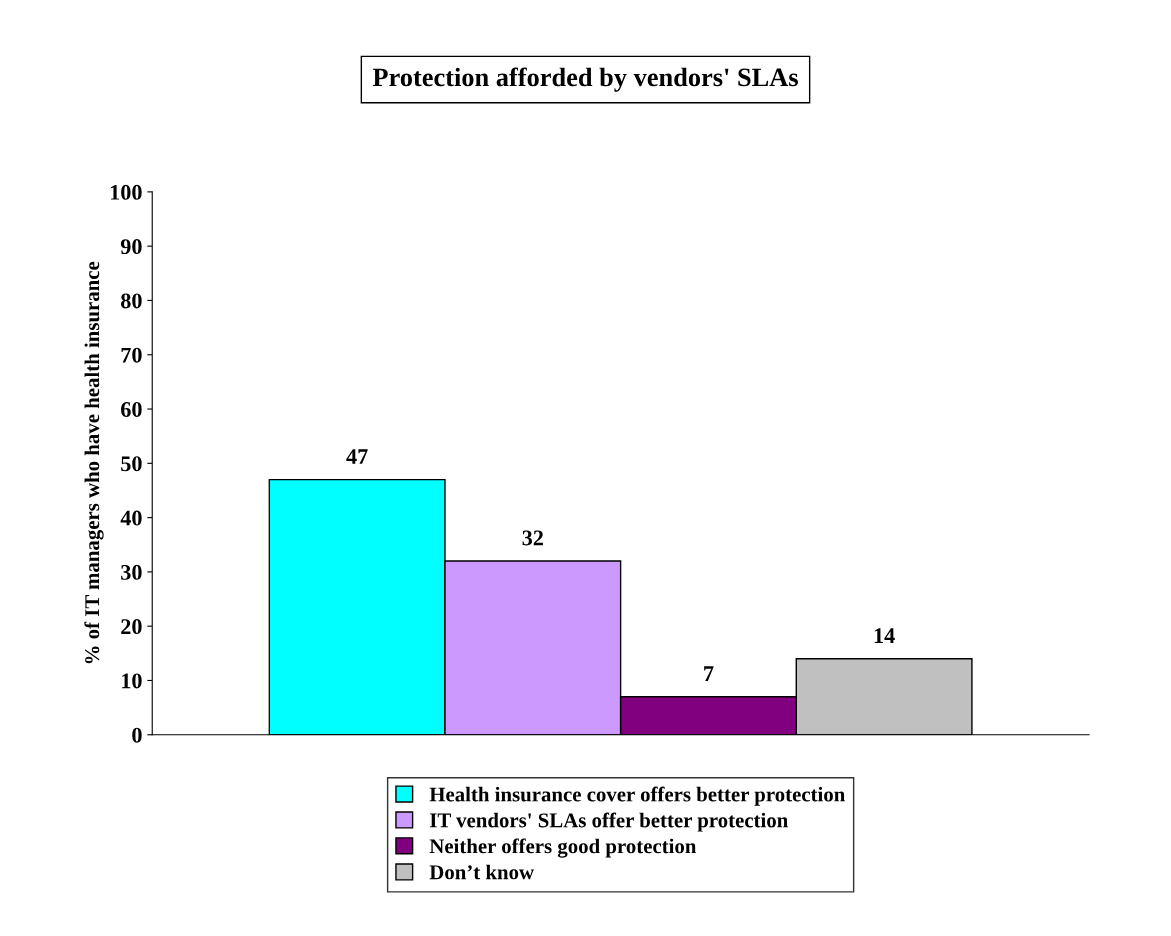  What do you see at coordinates (357, 456) in the screenshot?
I see `data-label: 47` at bounding box center [357, 456].